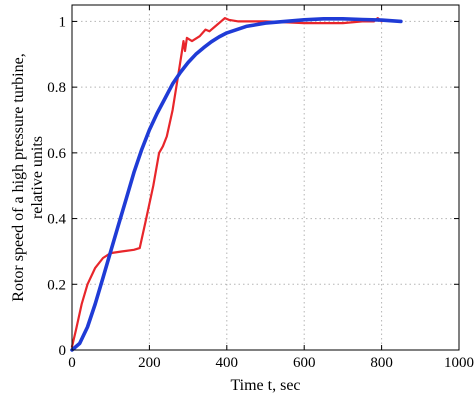  Describe the element at coordinates (304, 363) in the screenshot. I see `x-tick-label: 600` at that location.